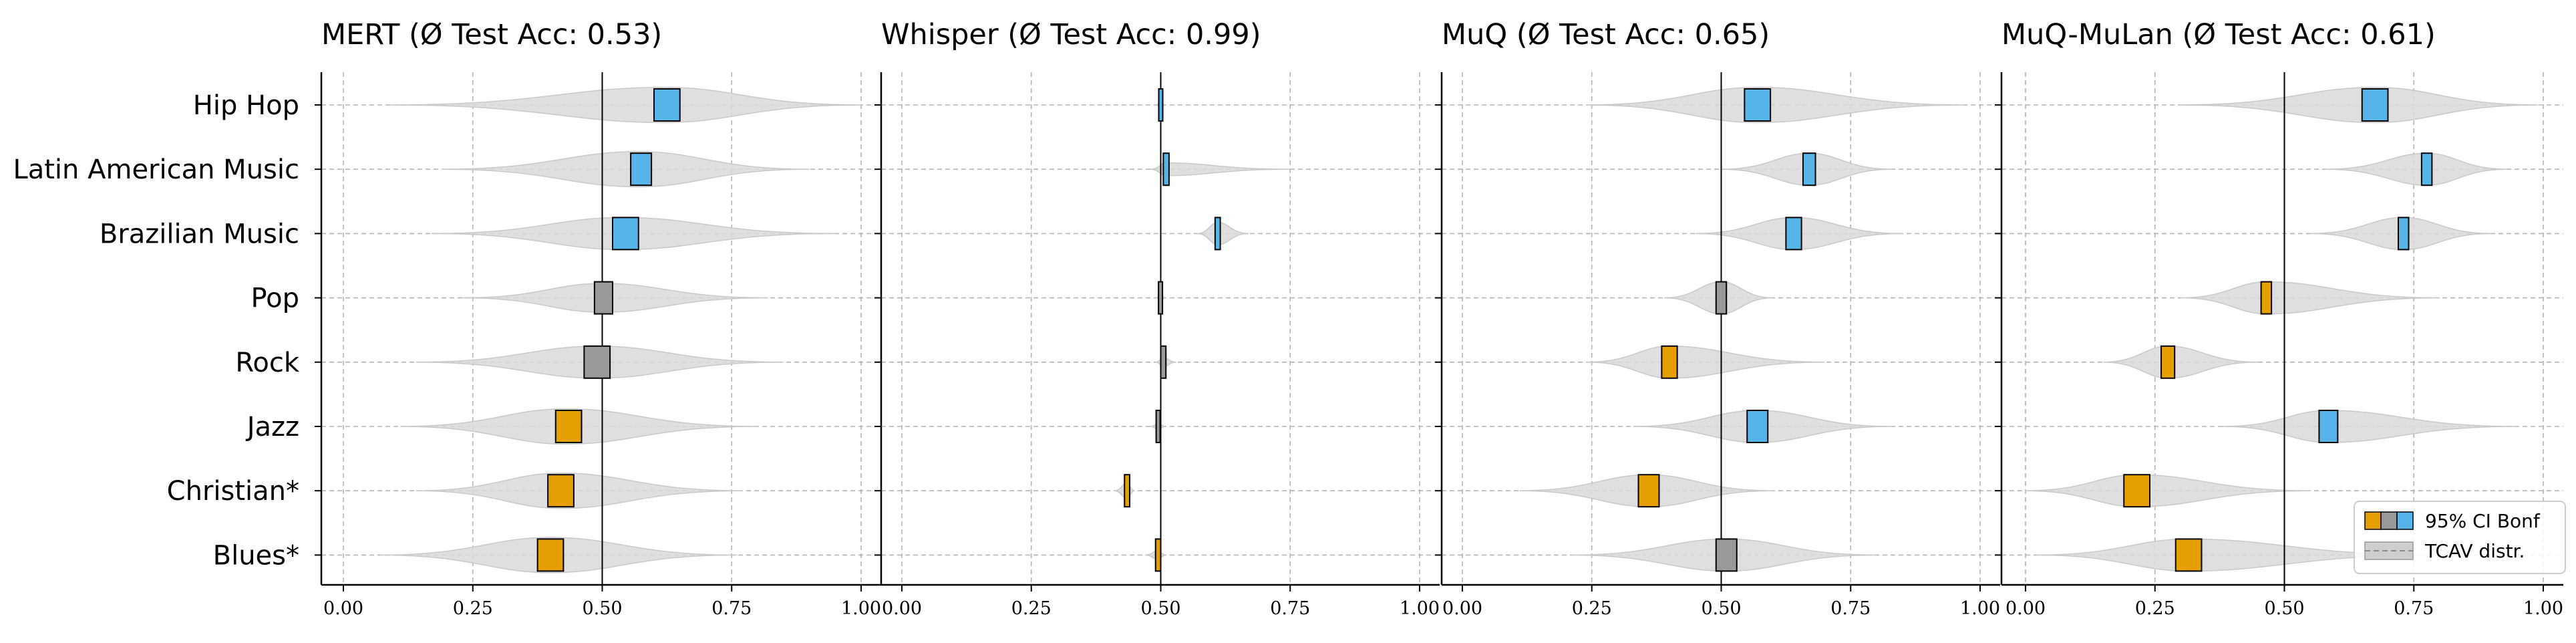 The height and width of the screenshot is (643, 2576). I want to click on category-label: Latin American Music, so click(156, 169).